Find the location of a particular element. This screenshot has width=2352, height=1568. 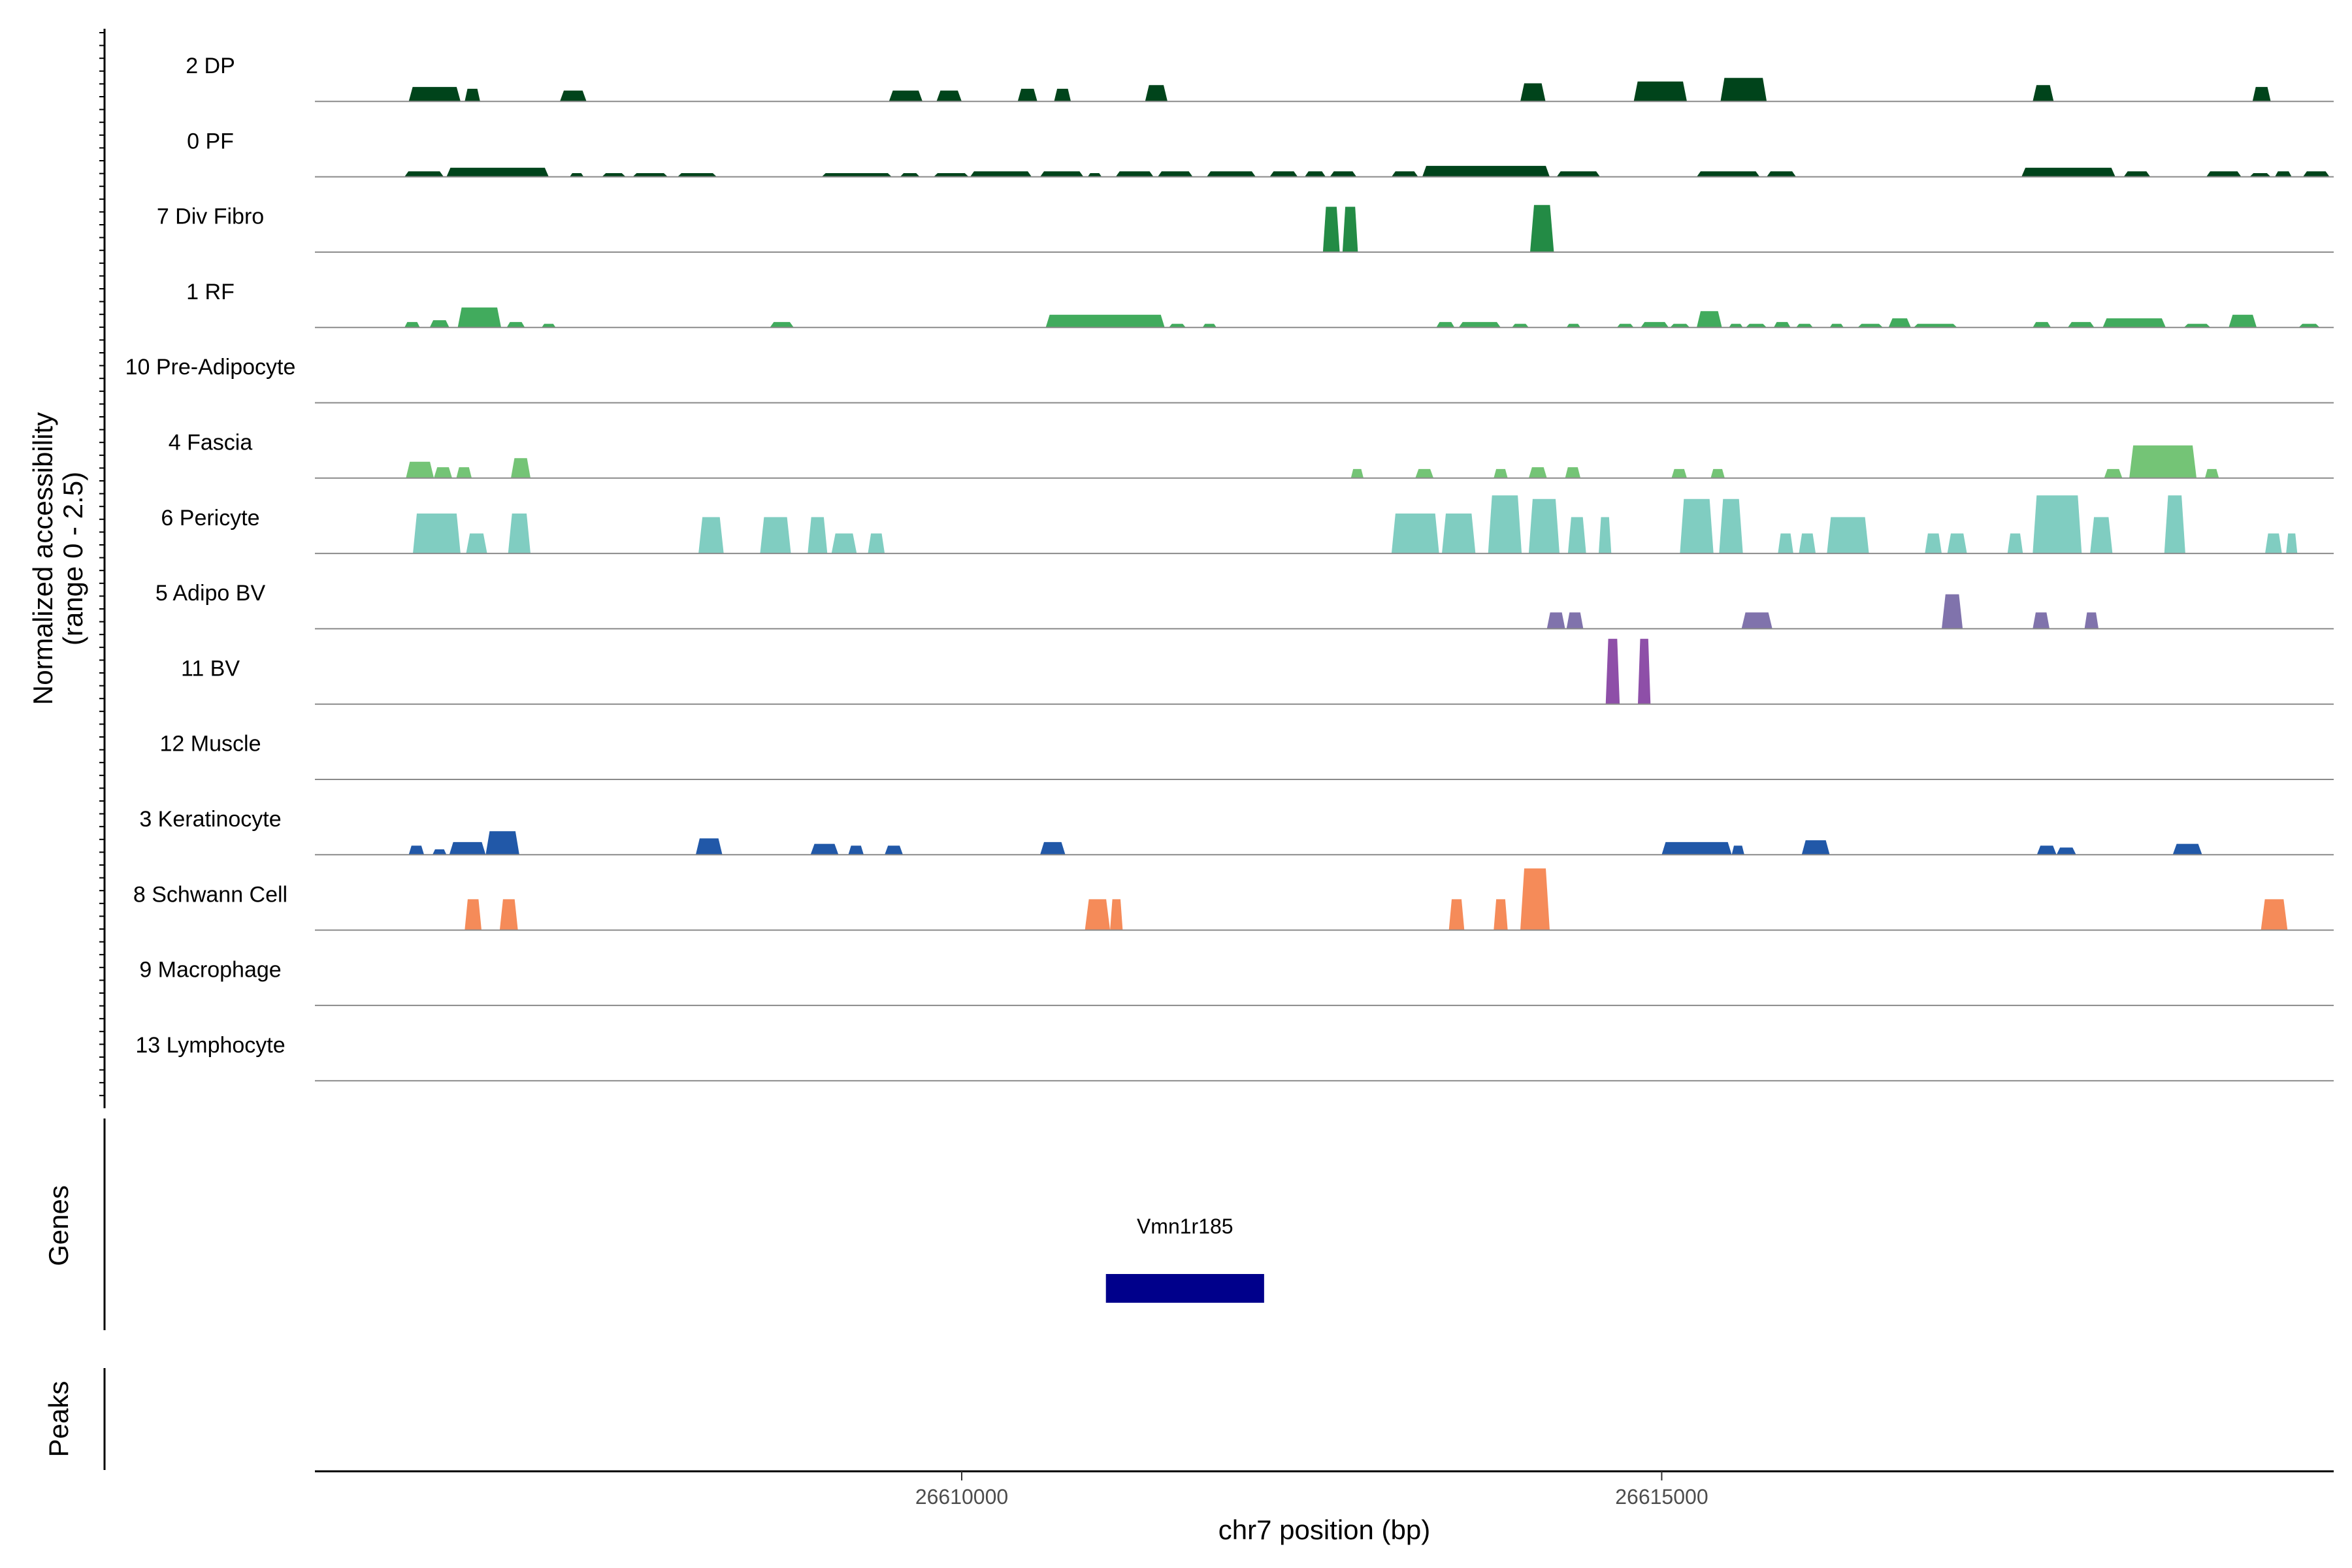

x-axis-tick-label: 26610000 is located at coordinates (961, 1497).